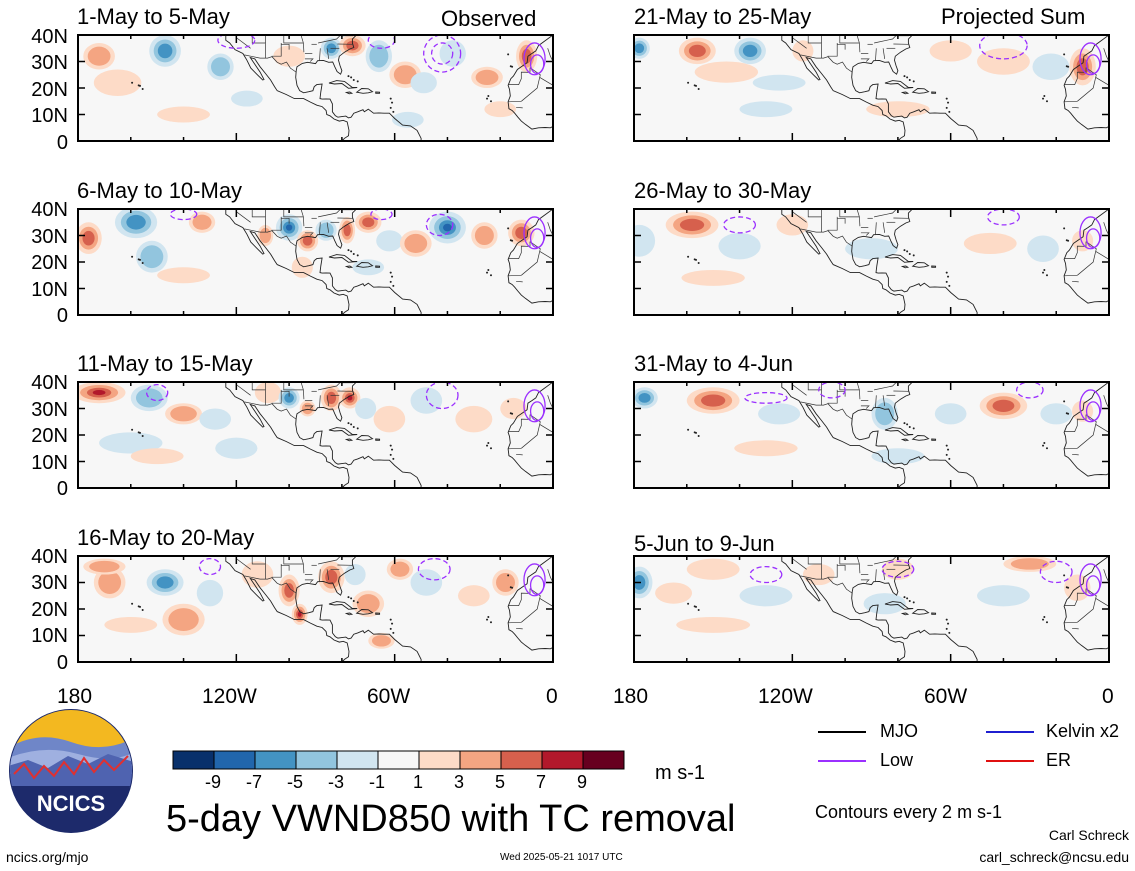 This screenshot has height=871, width=1135. Describe the element at coordinates (389, 696) in the screenshot. I see `lon-tick-label: 60W` at that location.